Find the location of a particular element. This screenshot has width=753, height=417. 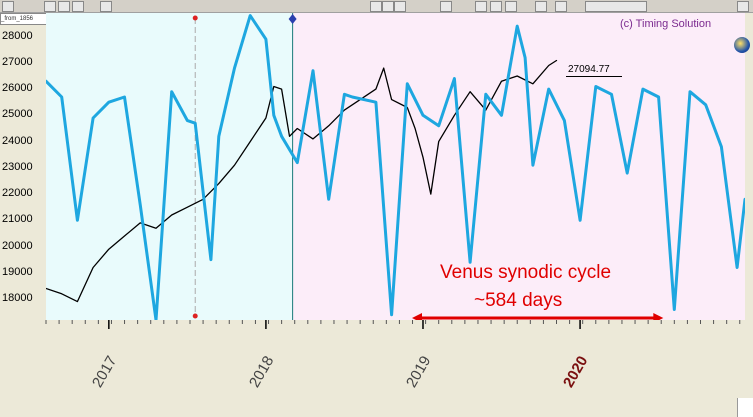

y-tick-label: 27000 is located at coordinates (17, 61).